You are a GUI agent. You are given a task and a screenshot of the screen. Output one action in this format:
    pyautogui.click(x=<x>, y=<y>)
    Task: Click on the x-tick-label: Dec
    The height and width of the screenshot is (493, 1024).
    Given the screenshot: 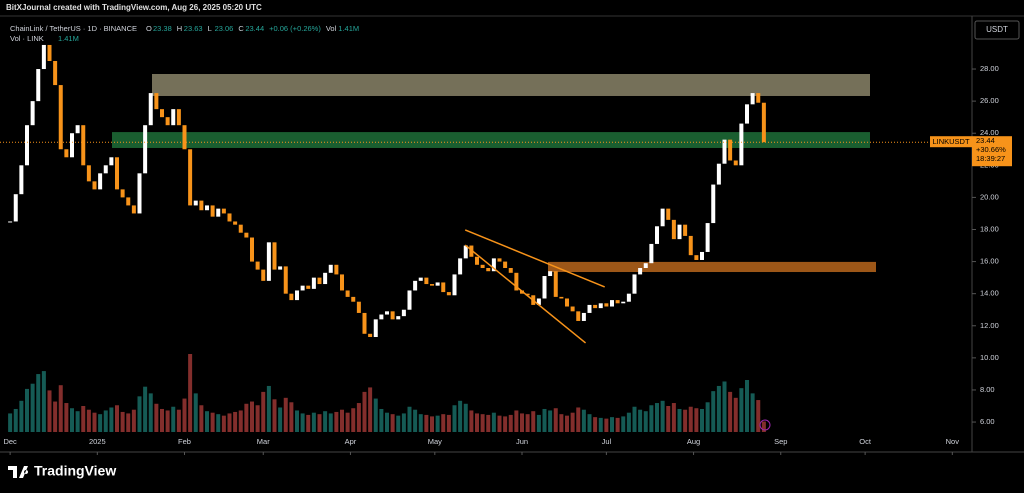 What is the action you would take?
    pyautogui.click(x=10, y=441)
    